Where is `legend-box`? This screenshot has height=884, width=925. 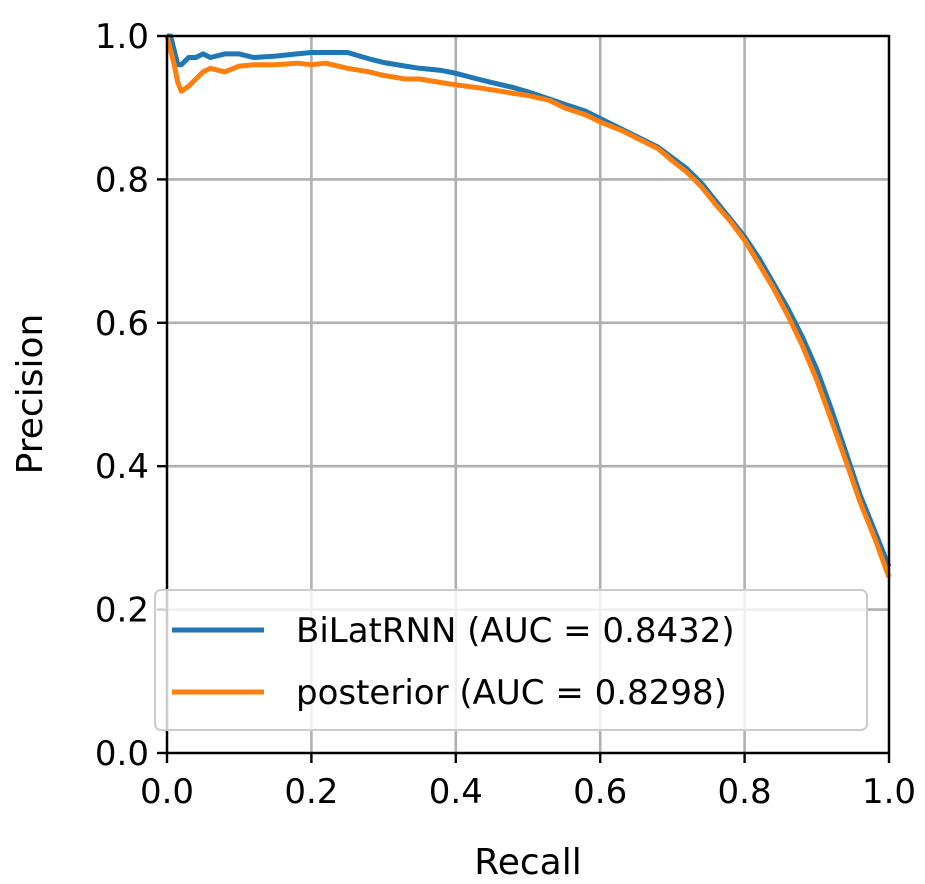 legend-box is located at coordinates (511, 660).